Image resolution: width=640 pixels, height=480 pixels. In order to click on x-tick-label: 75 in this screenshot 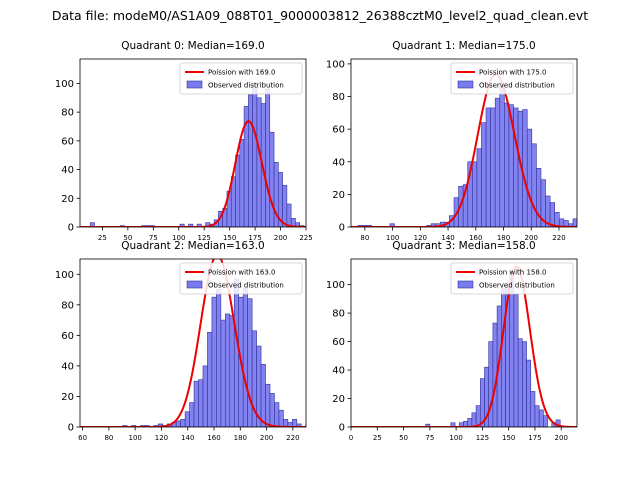, I will do `click(429, 438)`.